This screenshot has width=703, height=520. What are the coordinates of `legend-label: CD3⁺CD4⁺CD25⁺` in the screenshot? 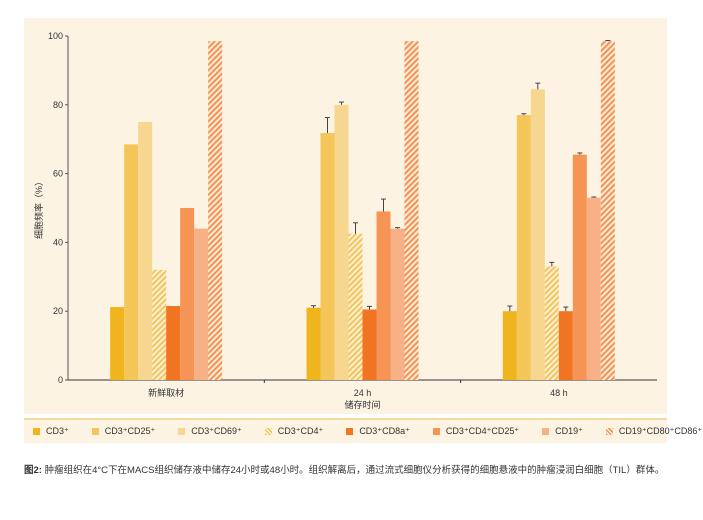 It's located at (482, 431).